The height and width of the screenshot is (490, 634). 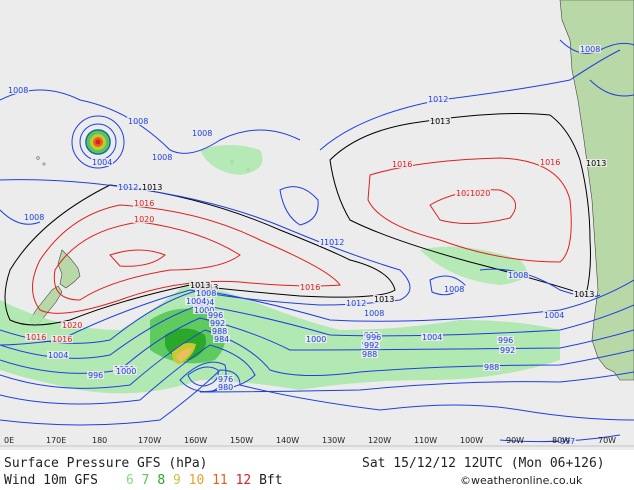 What do you see at coordinates (483, 463) in the screenshot?
I see `valid-time: Sat 15/12/12 12UTC (Mon 06+126)` at bounding box center [483, 463].